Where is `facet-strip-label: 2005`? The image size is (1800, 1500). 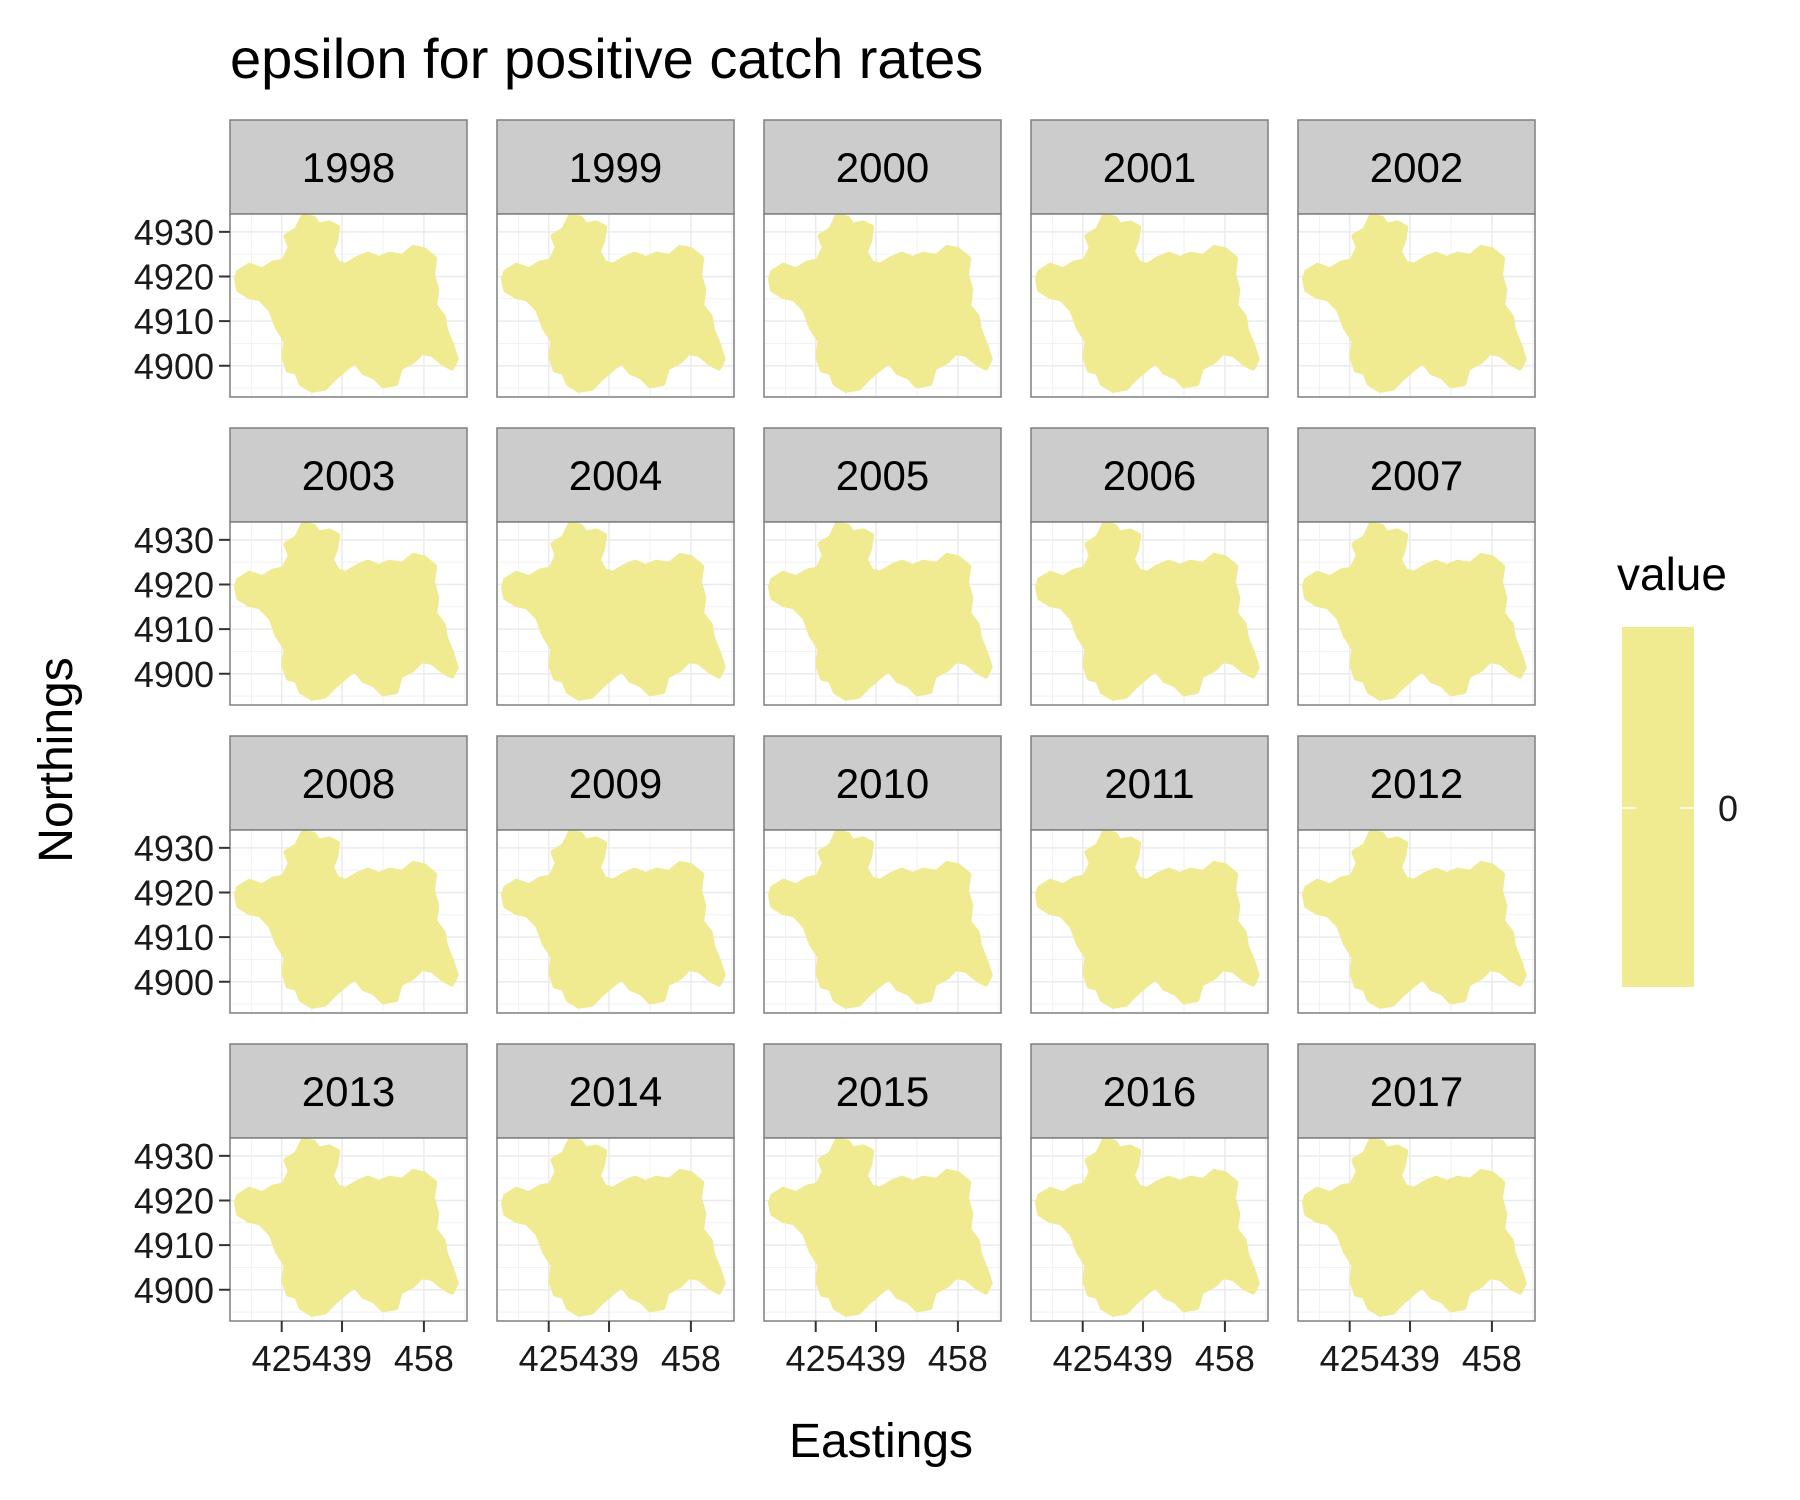 facet-strip-label: 2005 is located at coordinates (882, 475).